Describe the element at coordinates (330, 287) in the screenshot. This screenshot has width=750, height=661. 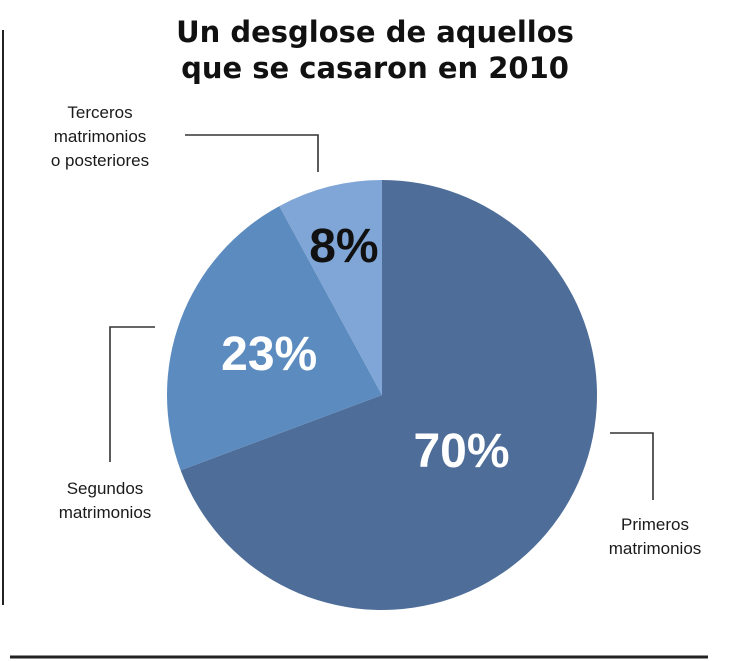
I see `pie-slice-terceros` at that location.